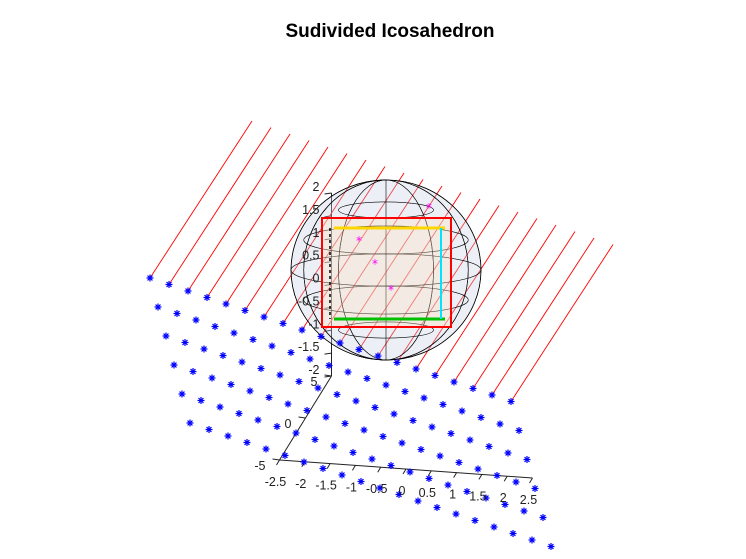  What do you see at coordinates (310, 256) in the screenshot?
I see `z-tick-label: 0.5` at bounding box center [310, 256].